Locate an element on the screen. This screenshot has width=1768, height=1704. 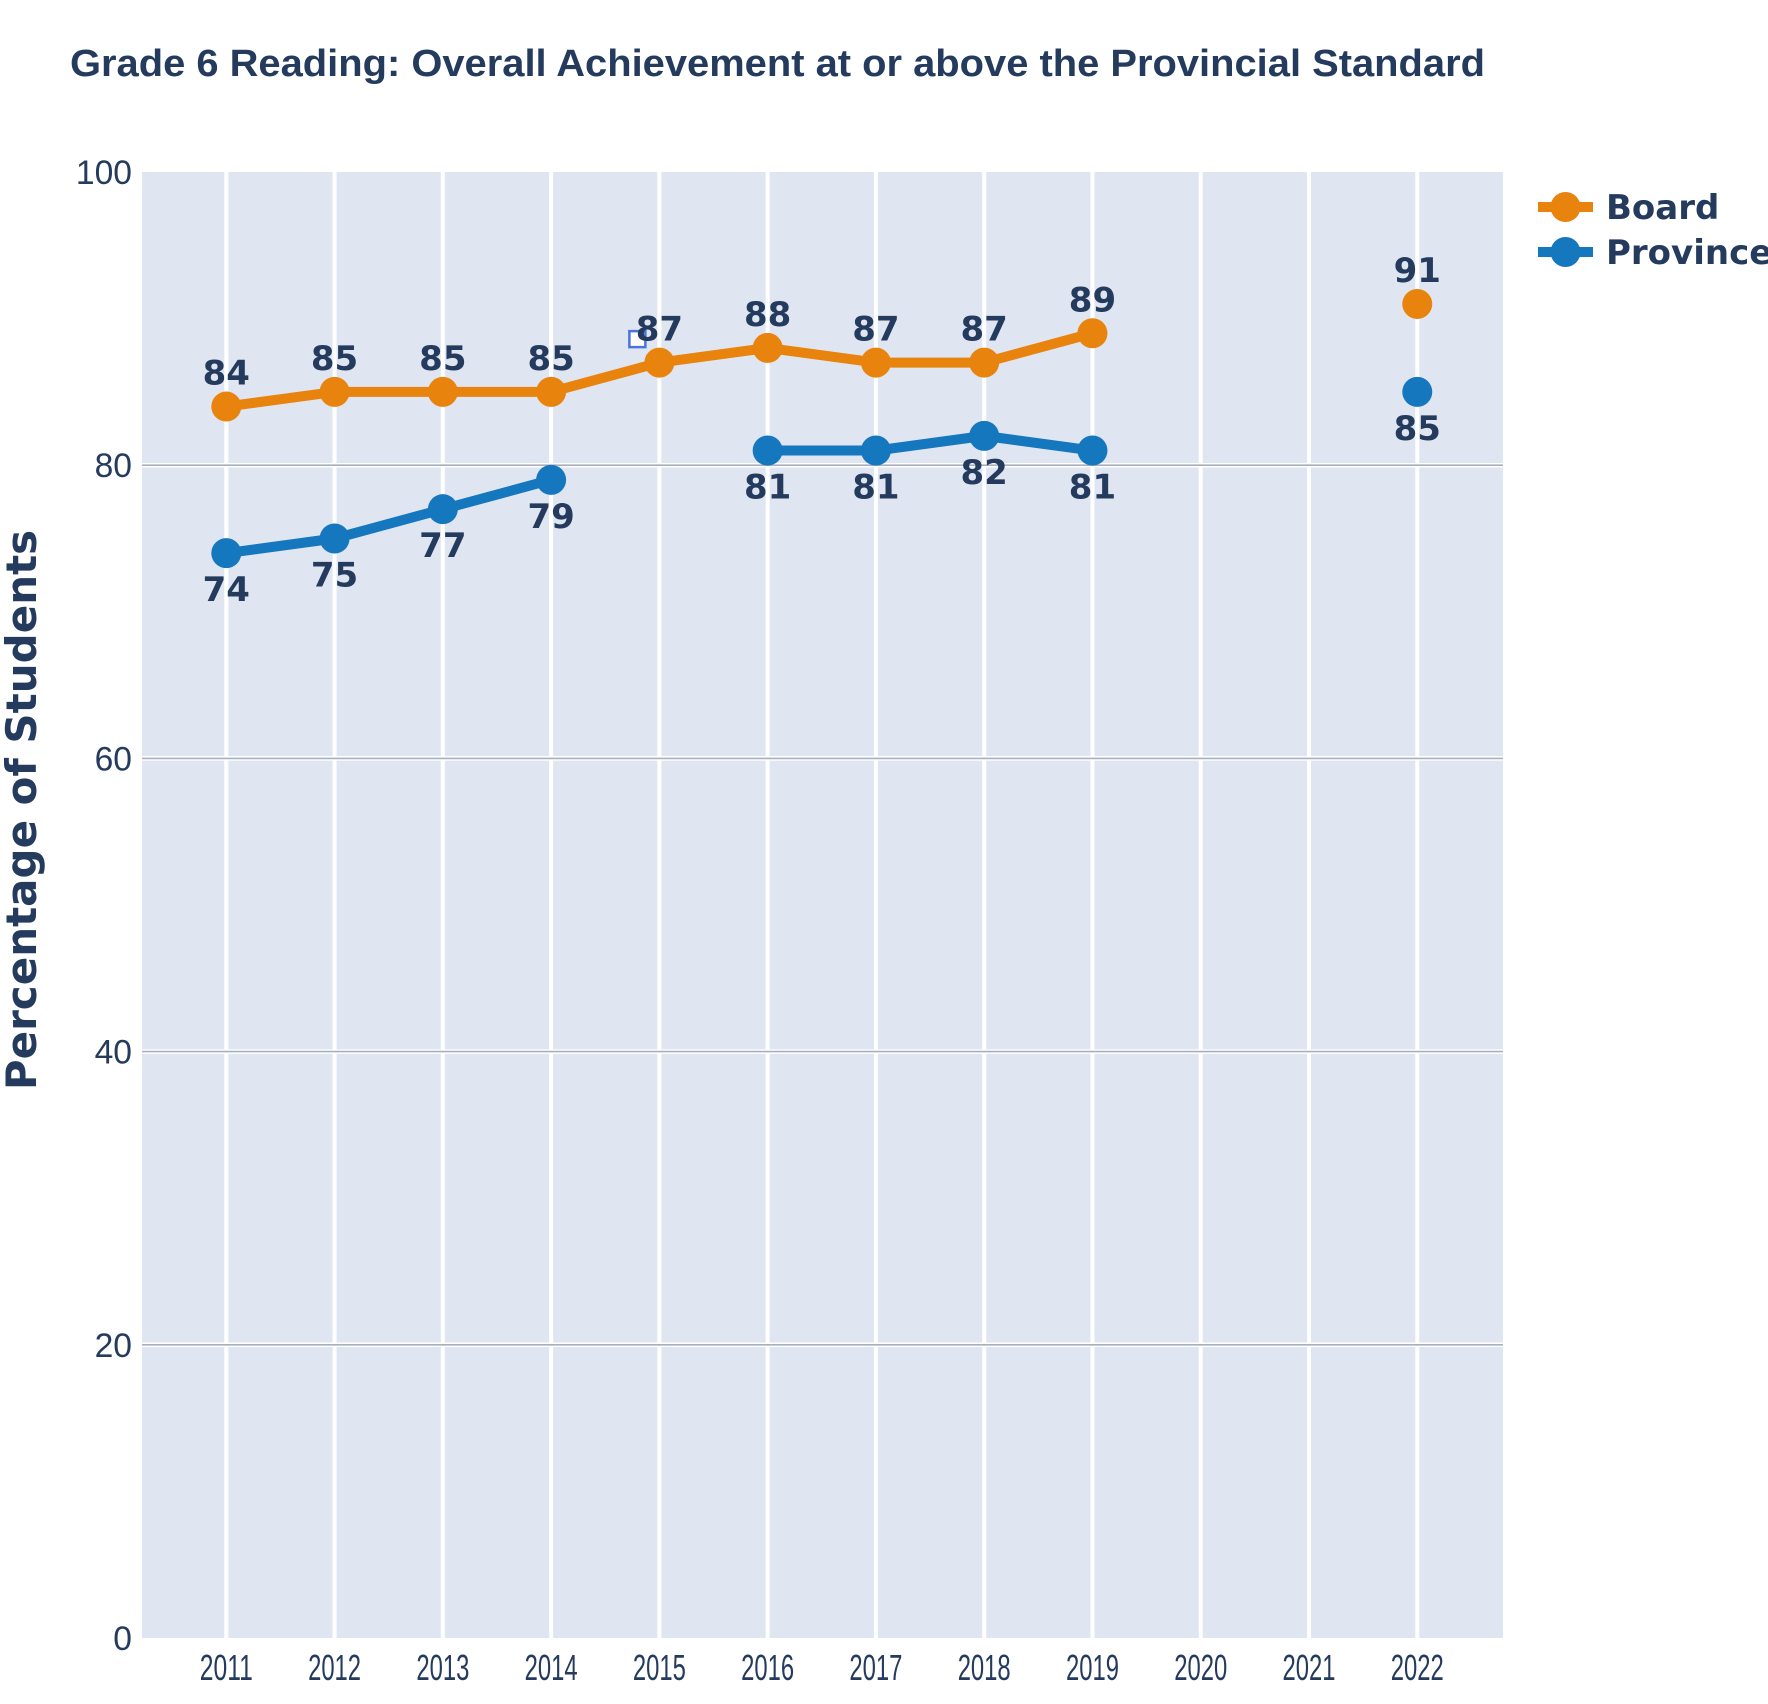
legend-marker-board is located at coordinates (1565, 207).